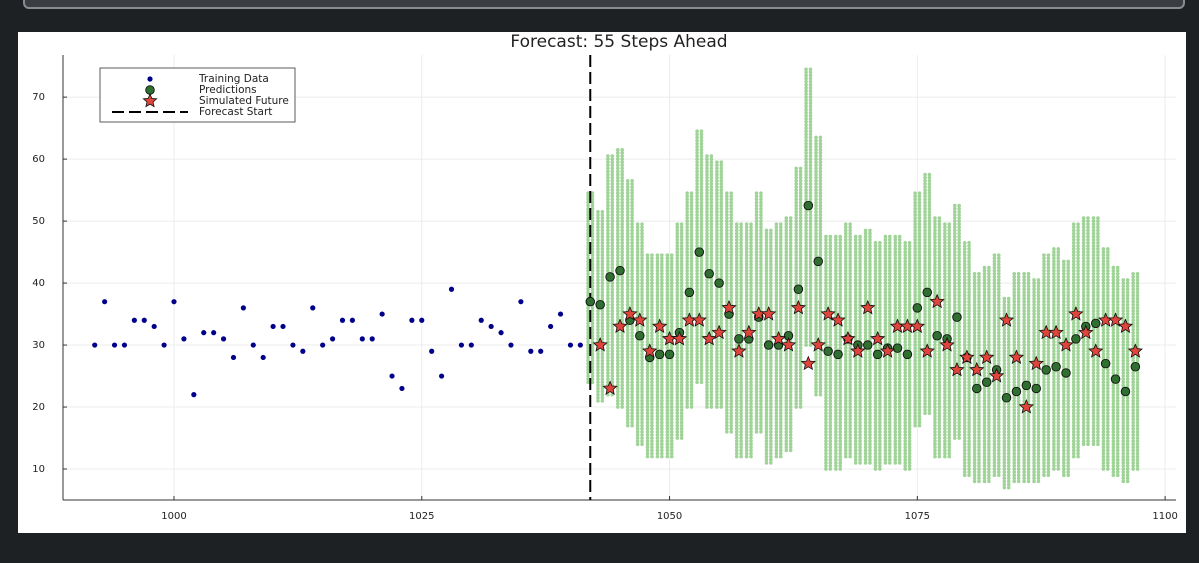 The image size is (1199, 563). What do you see at coordinates (38, 97) in the screenshot?
I see `y-tick-label: 70` at bounding box center [38, 97].